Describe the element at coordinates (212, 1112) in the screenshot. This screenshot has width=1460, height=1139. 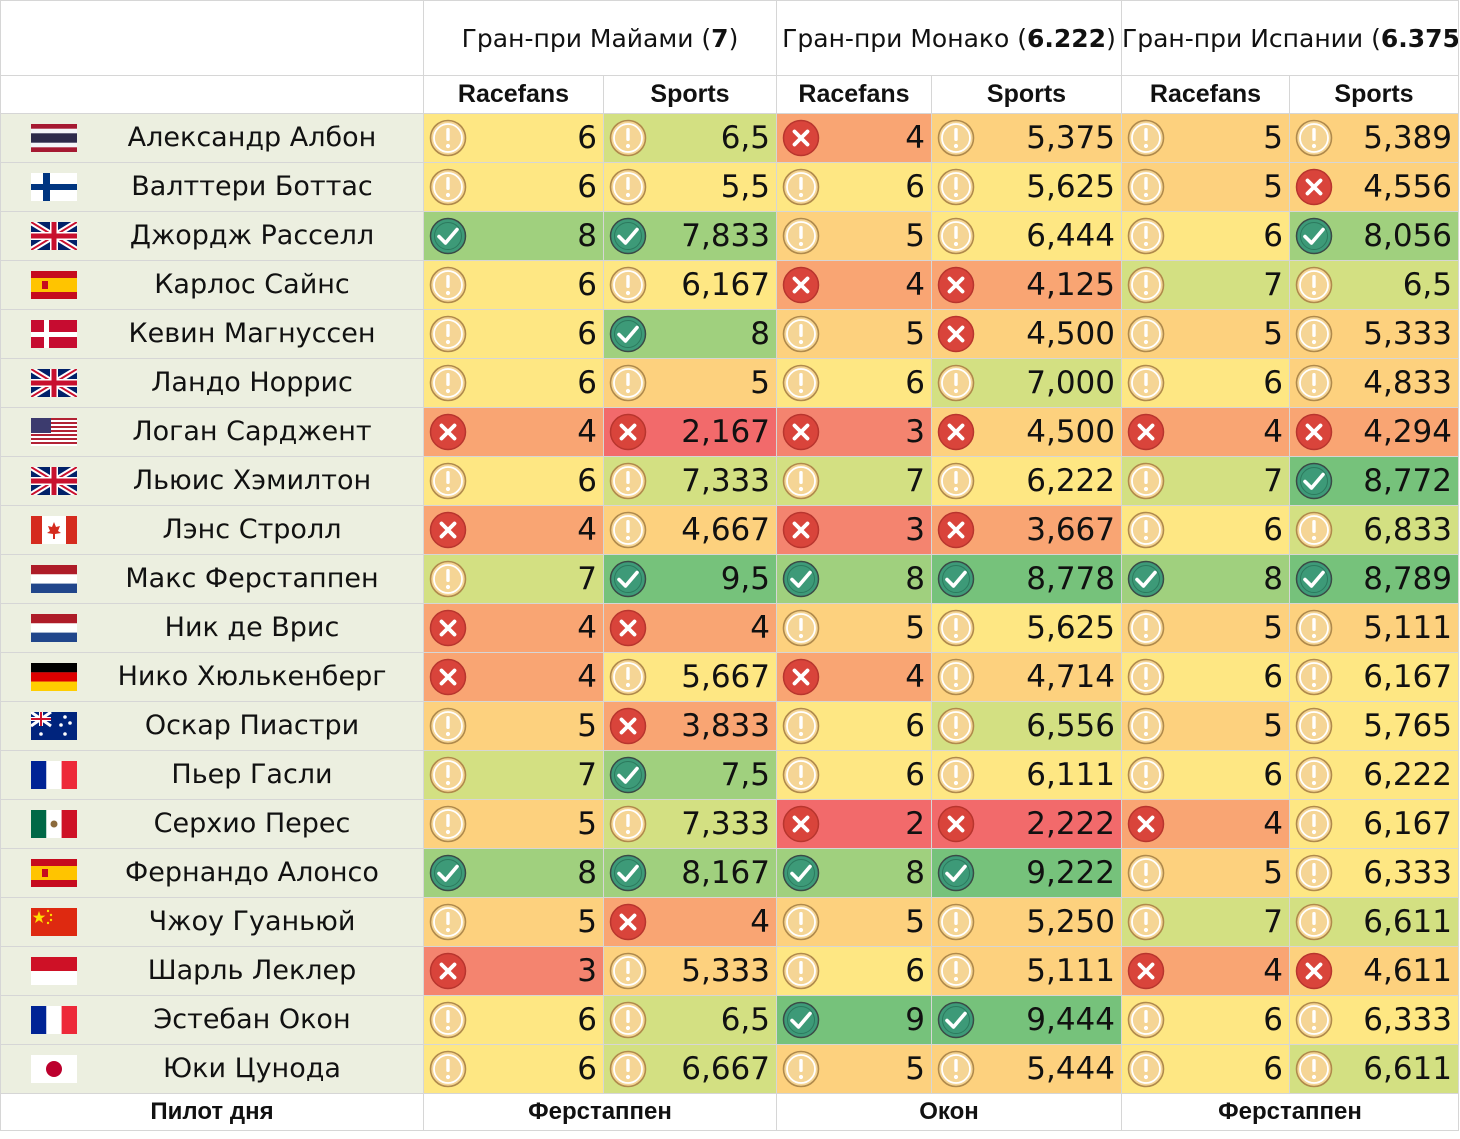
I see `pilot-of-day-label: Пилот дня` at that location.